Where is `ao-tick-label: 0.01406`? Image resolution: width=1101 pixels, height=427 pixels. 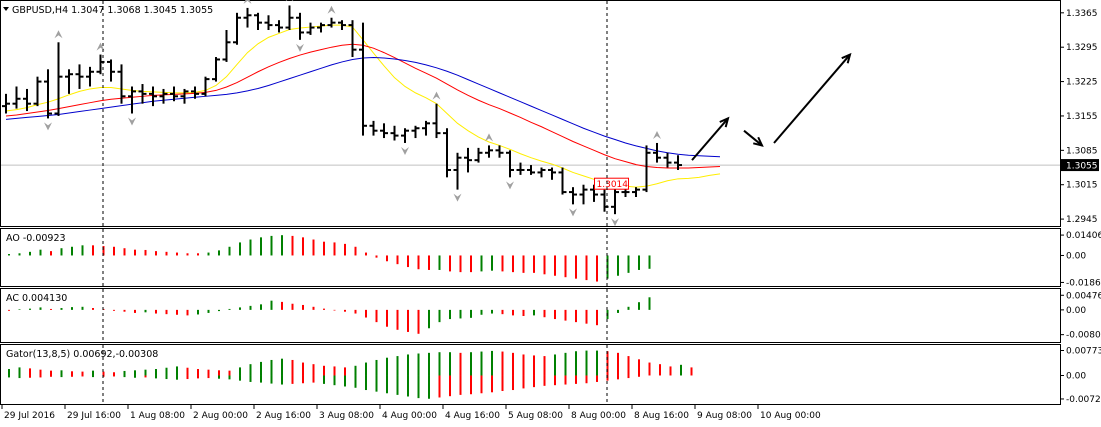 ao-tick-label: 0.01406 is located at coordinates (1083, 236).